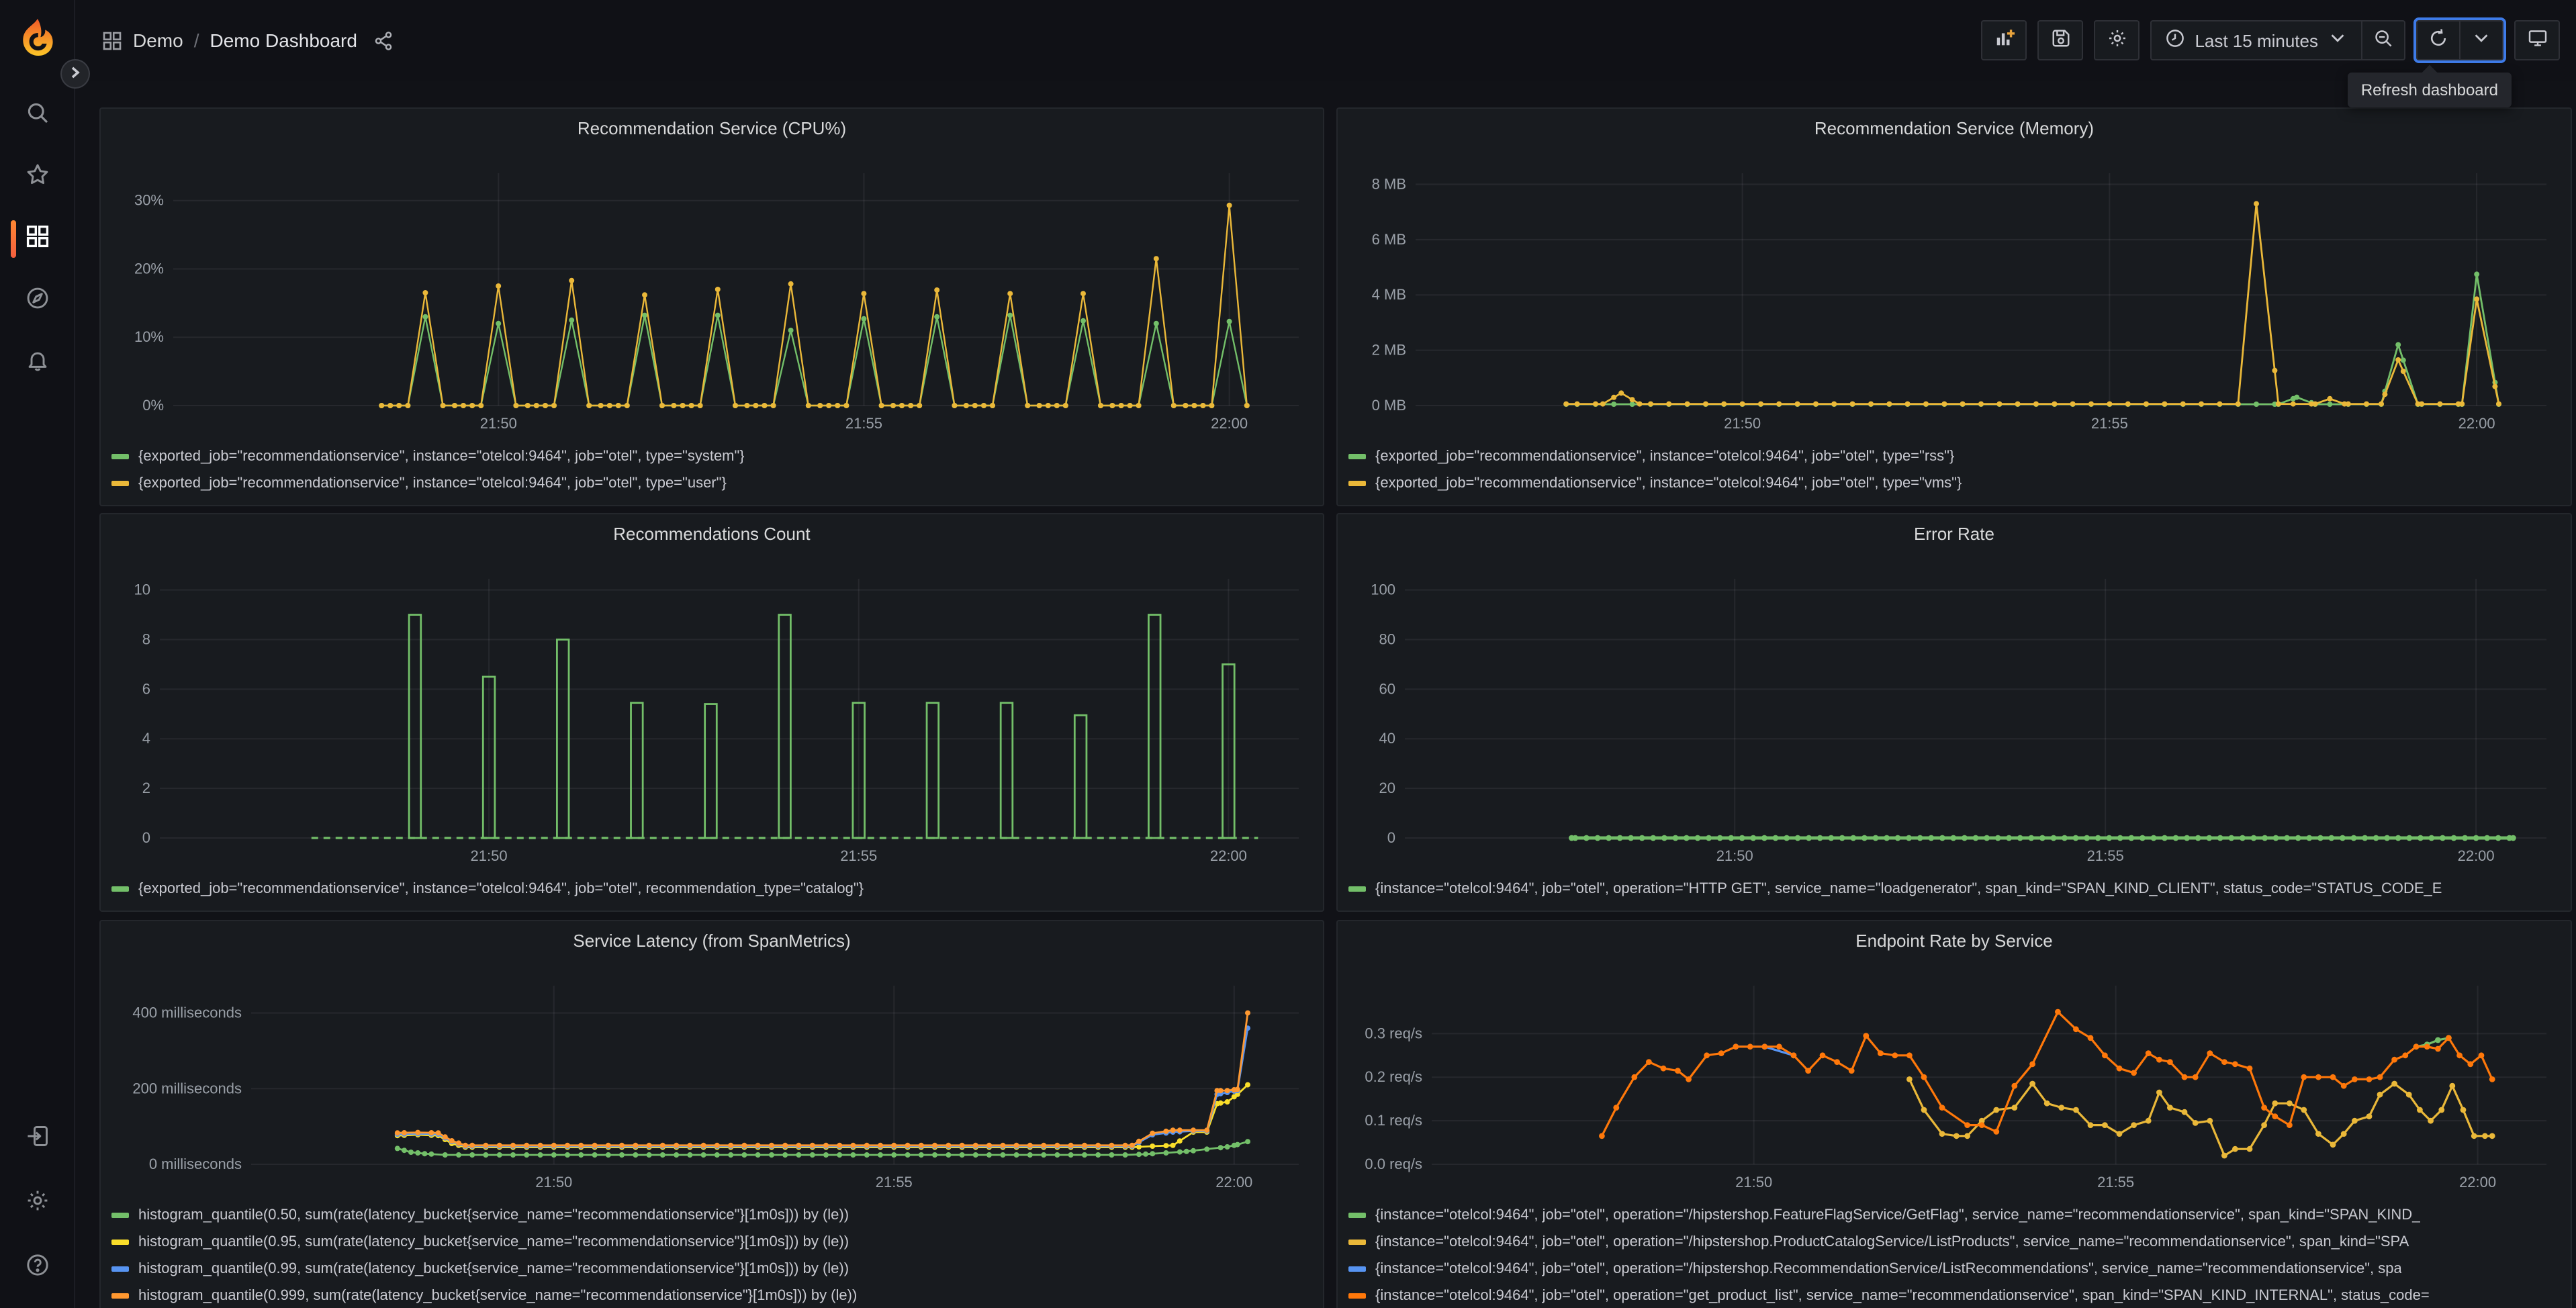 Image resolution: width=2576 pixels, height=1308 pixels. Describe the element at coordinates (2537, 40) in the screenshot. I see `cycle-view-mode-button` at that location.